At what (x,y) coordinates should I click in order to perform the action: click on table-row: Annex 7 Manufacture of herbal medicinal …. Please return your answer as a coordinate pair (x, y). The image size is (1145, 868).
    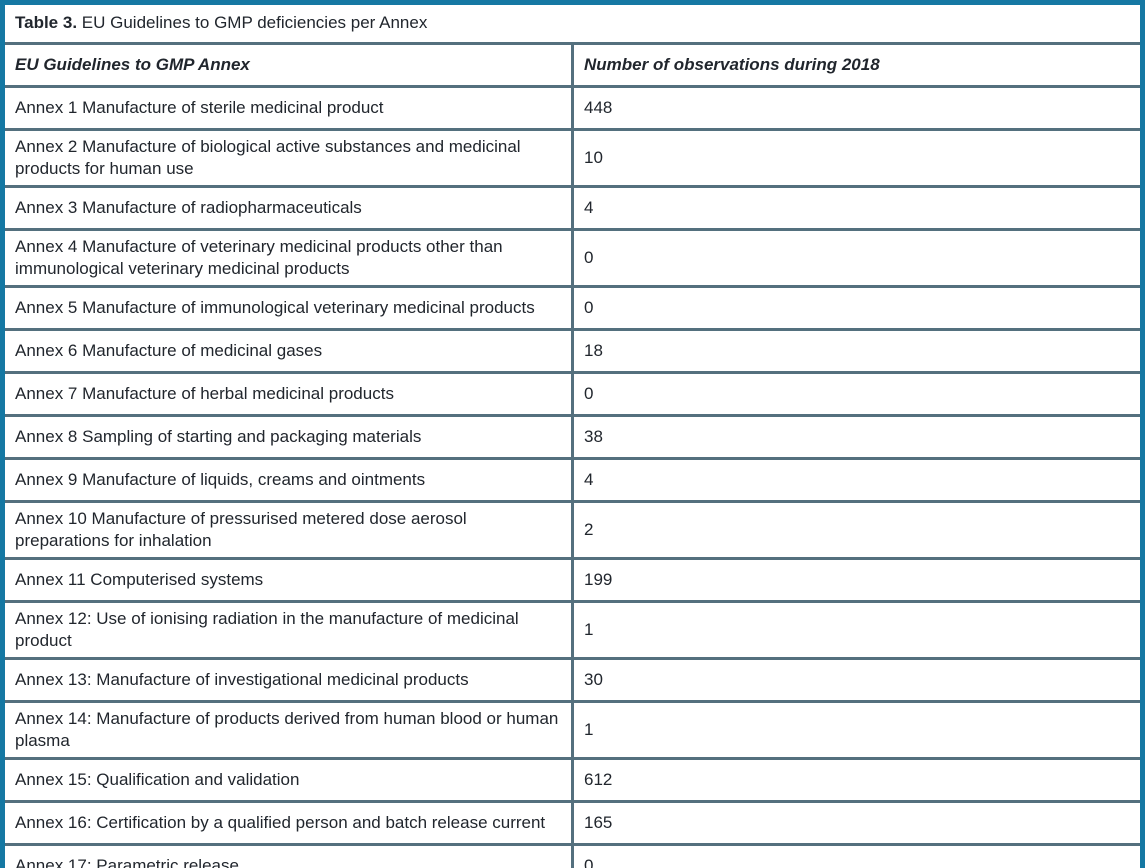
    Looking at the image, I should click on (572, 393).